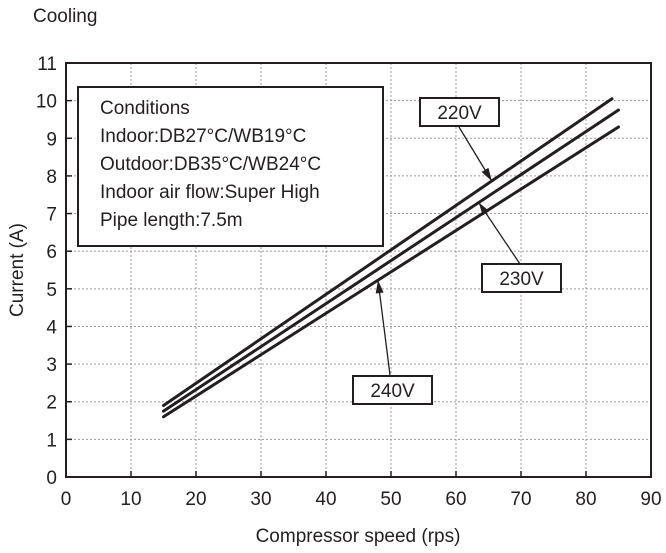 This screenshot has height=553, width=666. I want to click on x-tick-label: 90, so click(650, 499).